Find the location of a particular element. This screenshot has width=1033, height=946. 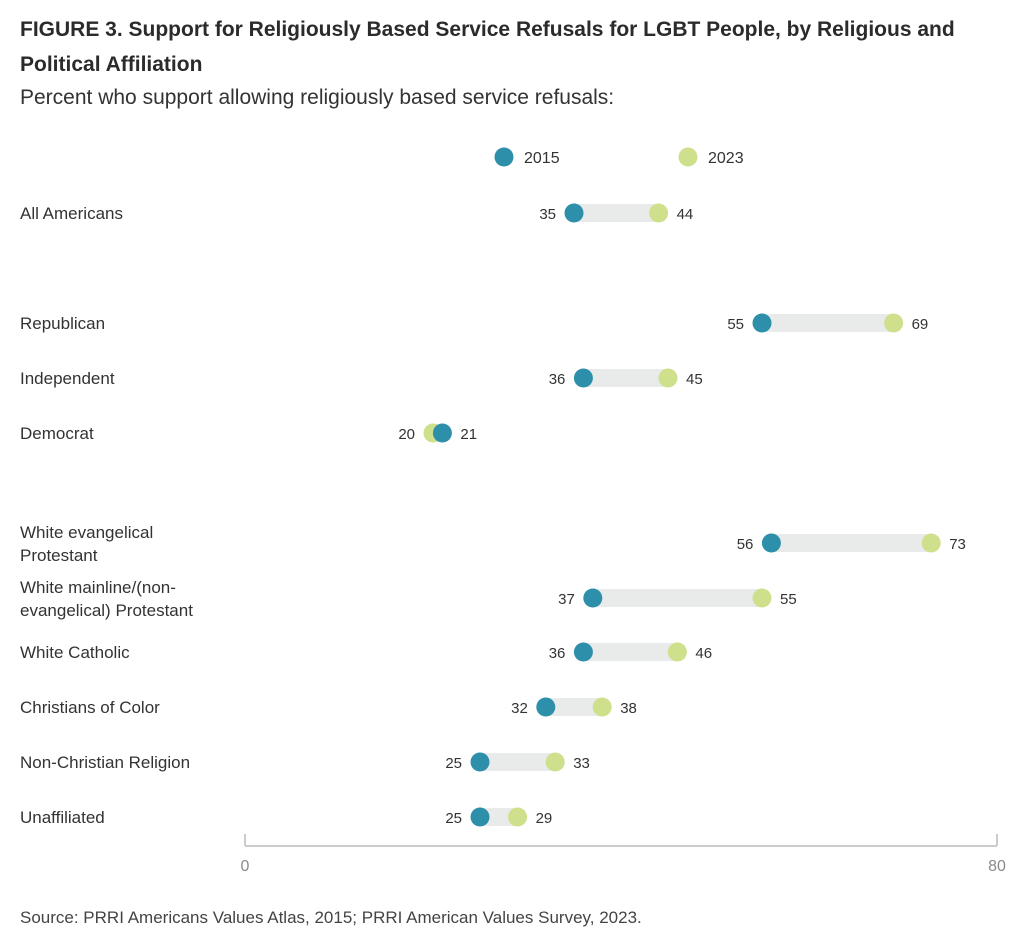

category-label: All Americans is located at coordinates (71, 213).